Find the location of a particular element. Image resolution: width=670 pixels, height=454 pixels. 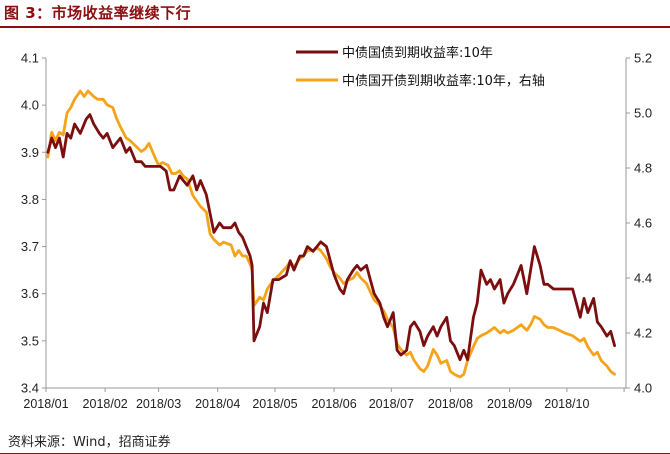

right-tick-label: 4.8 is located at coordinates (643, 168).